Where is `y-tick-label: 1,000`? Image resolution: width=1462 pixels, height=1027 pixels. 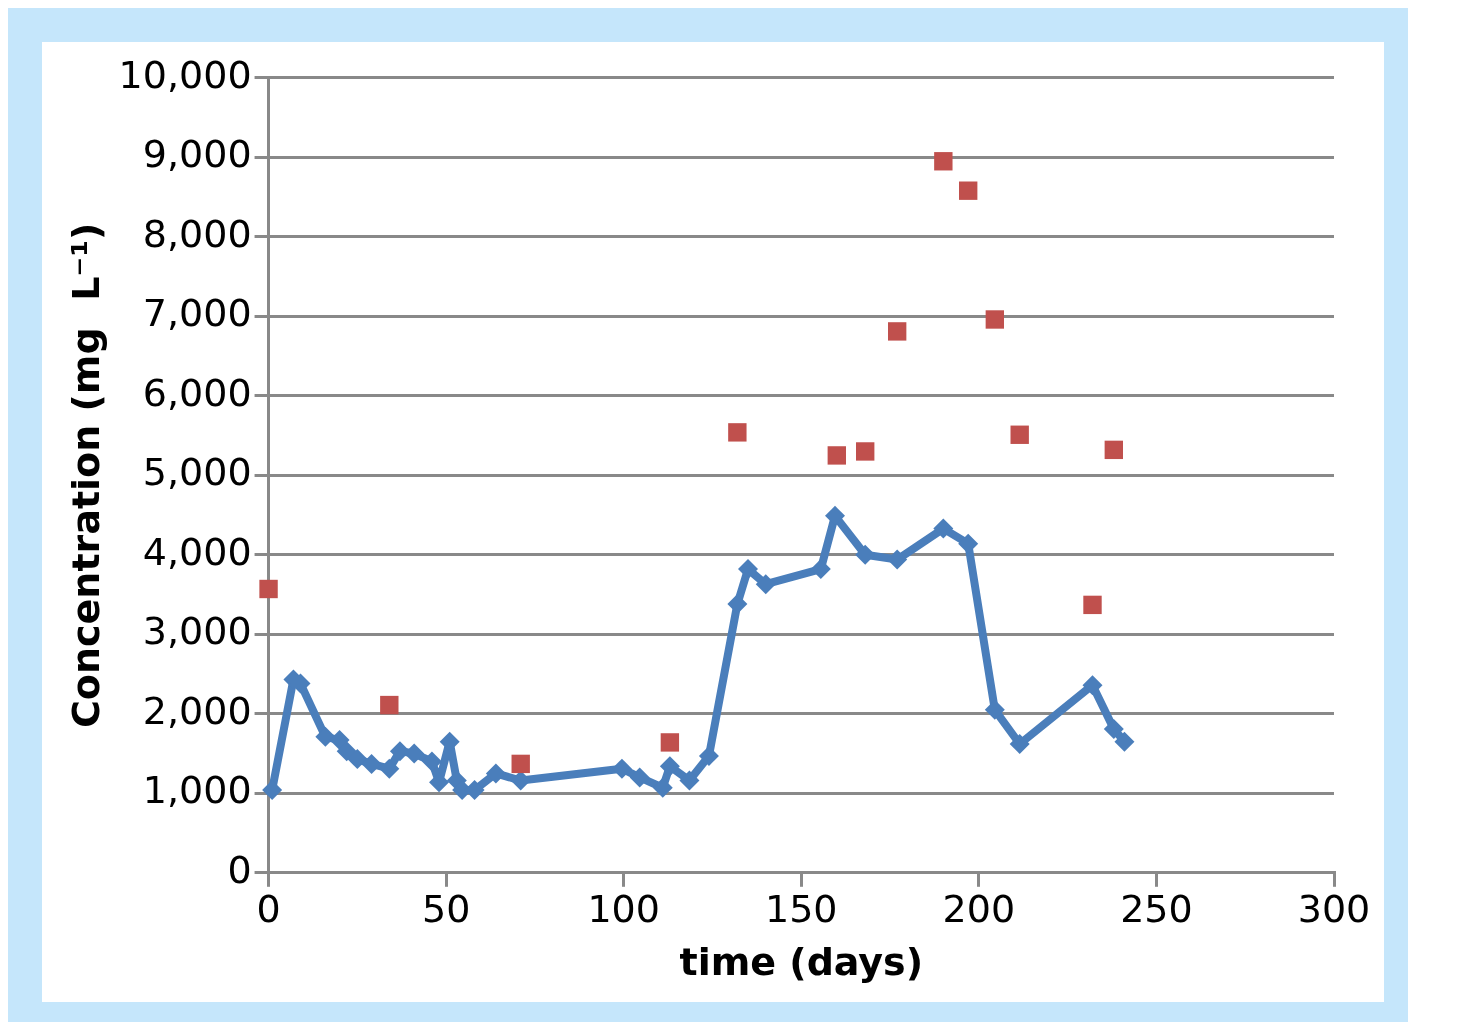 y-tick-label: 1,000 is located at coordinates (197, 790).